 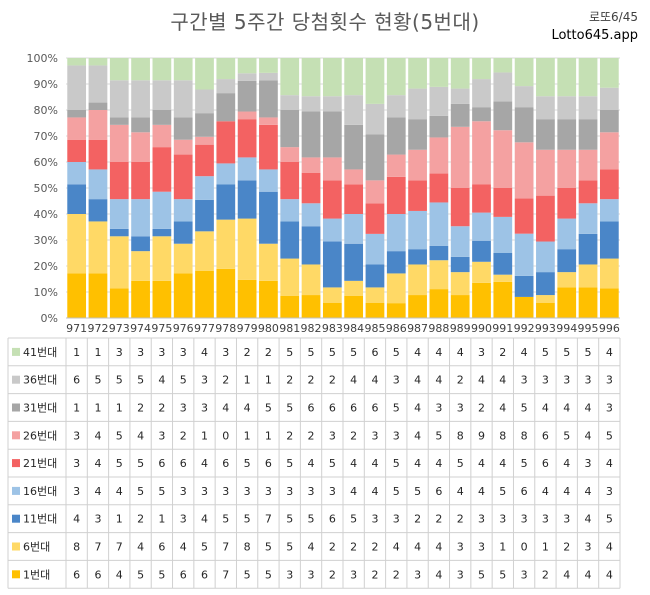 I want to click on y-tick-label: 50%, so click(x=46, y=188).